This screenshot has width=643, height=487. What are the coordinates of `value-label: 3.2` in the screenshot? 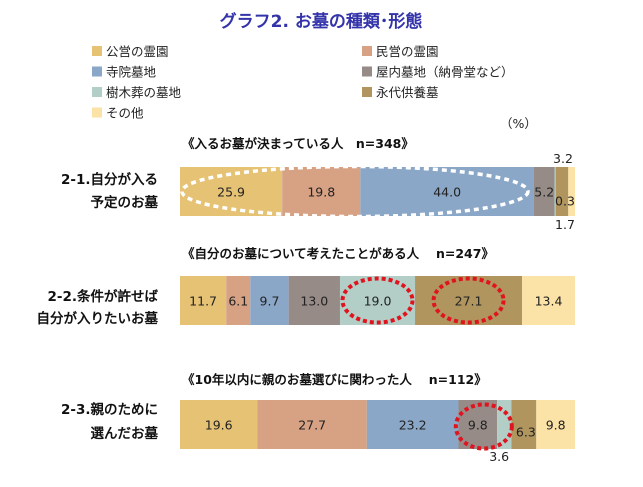 It's located at (563, 158).